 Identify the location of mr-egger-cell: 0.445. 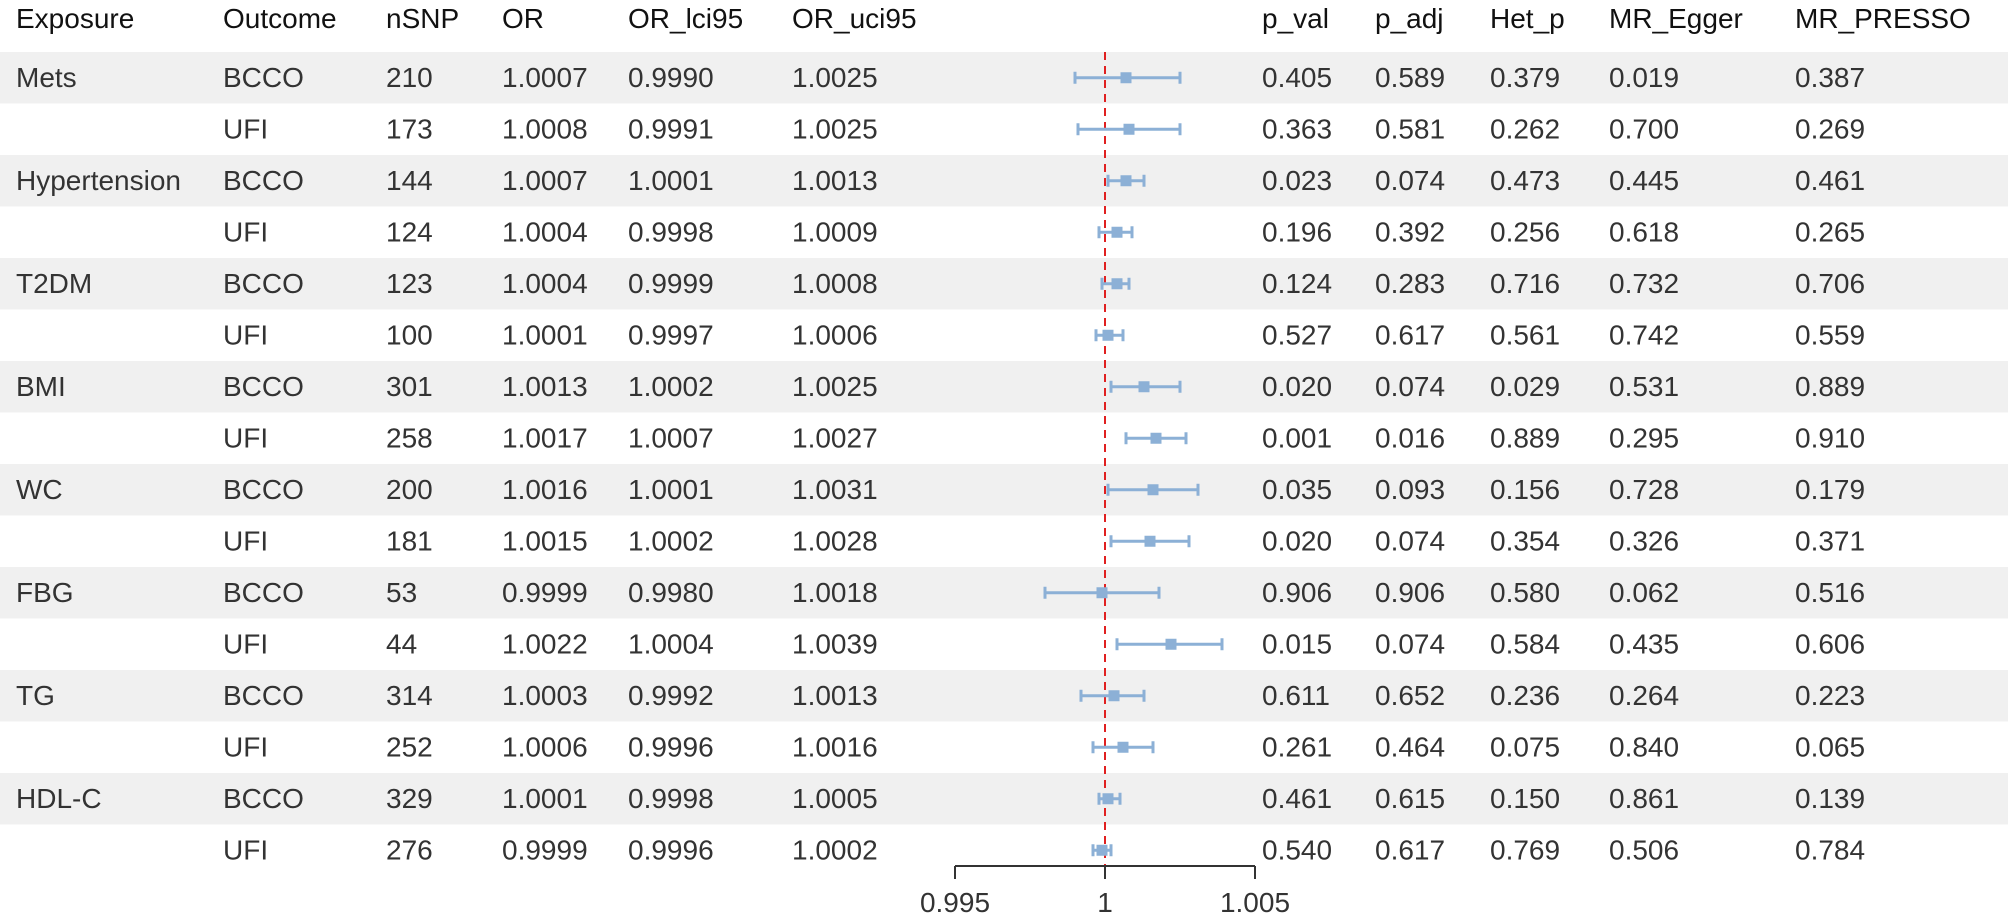
(1644, 180).